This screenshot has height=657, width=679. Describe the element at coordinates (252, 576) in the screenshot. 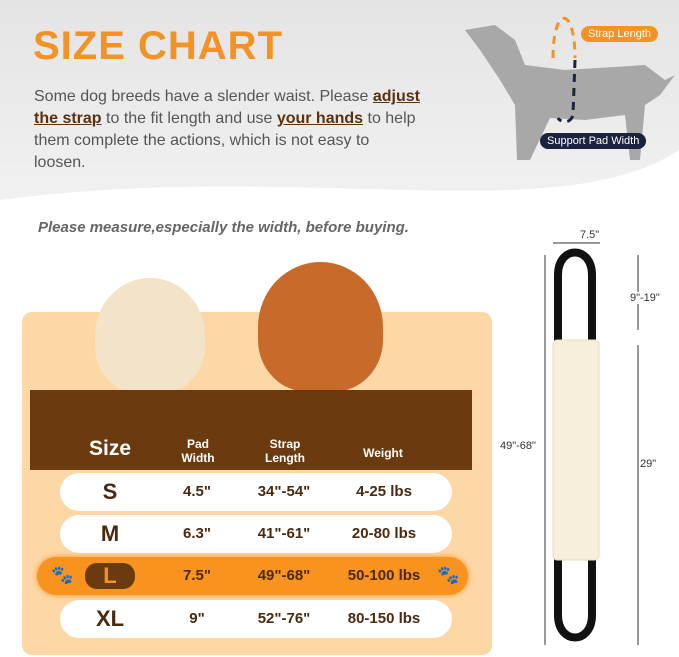

I see `table-row-l: L 7.5" 49"-68" 50-100 lbs 🐾 🐾` at that location.